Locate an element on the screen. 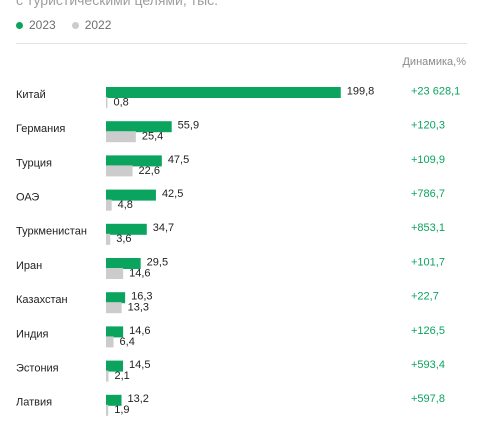 The height and width of the screenshot is (430, 482). value-label-2023-row-9: 13,2 is located at coordinates (138, 399).